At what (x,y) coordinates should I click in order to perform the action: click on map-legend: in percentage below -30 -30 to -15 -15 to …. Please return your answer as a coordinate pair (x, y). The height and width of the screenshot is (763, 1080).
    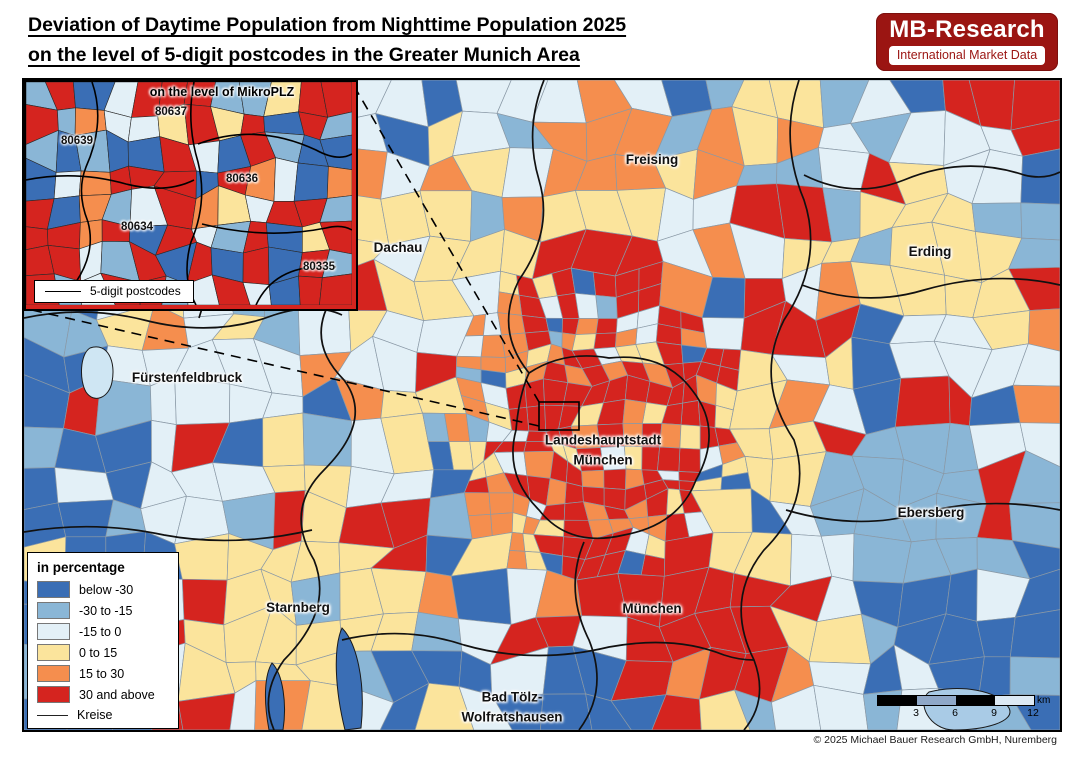
    Looking at the image, I should click on (103, 640).